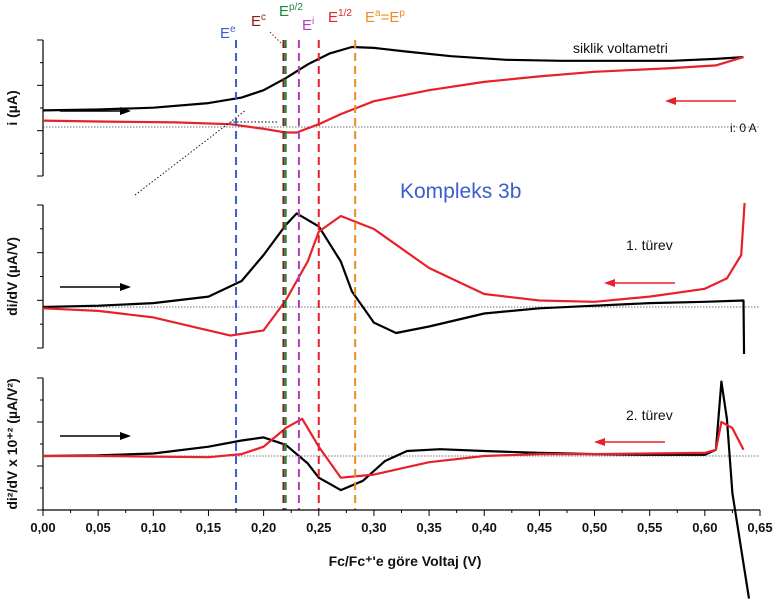 The width and height of the screenshot is (784, 599). Describe the element at coordinates (594, 527) in the screenshot. I see `x-tick-label: 0,50` at that location.